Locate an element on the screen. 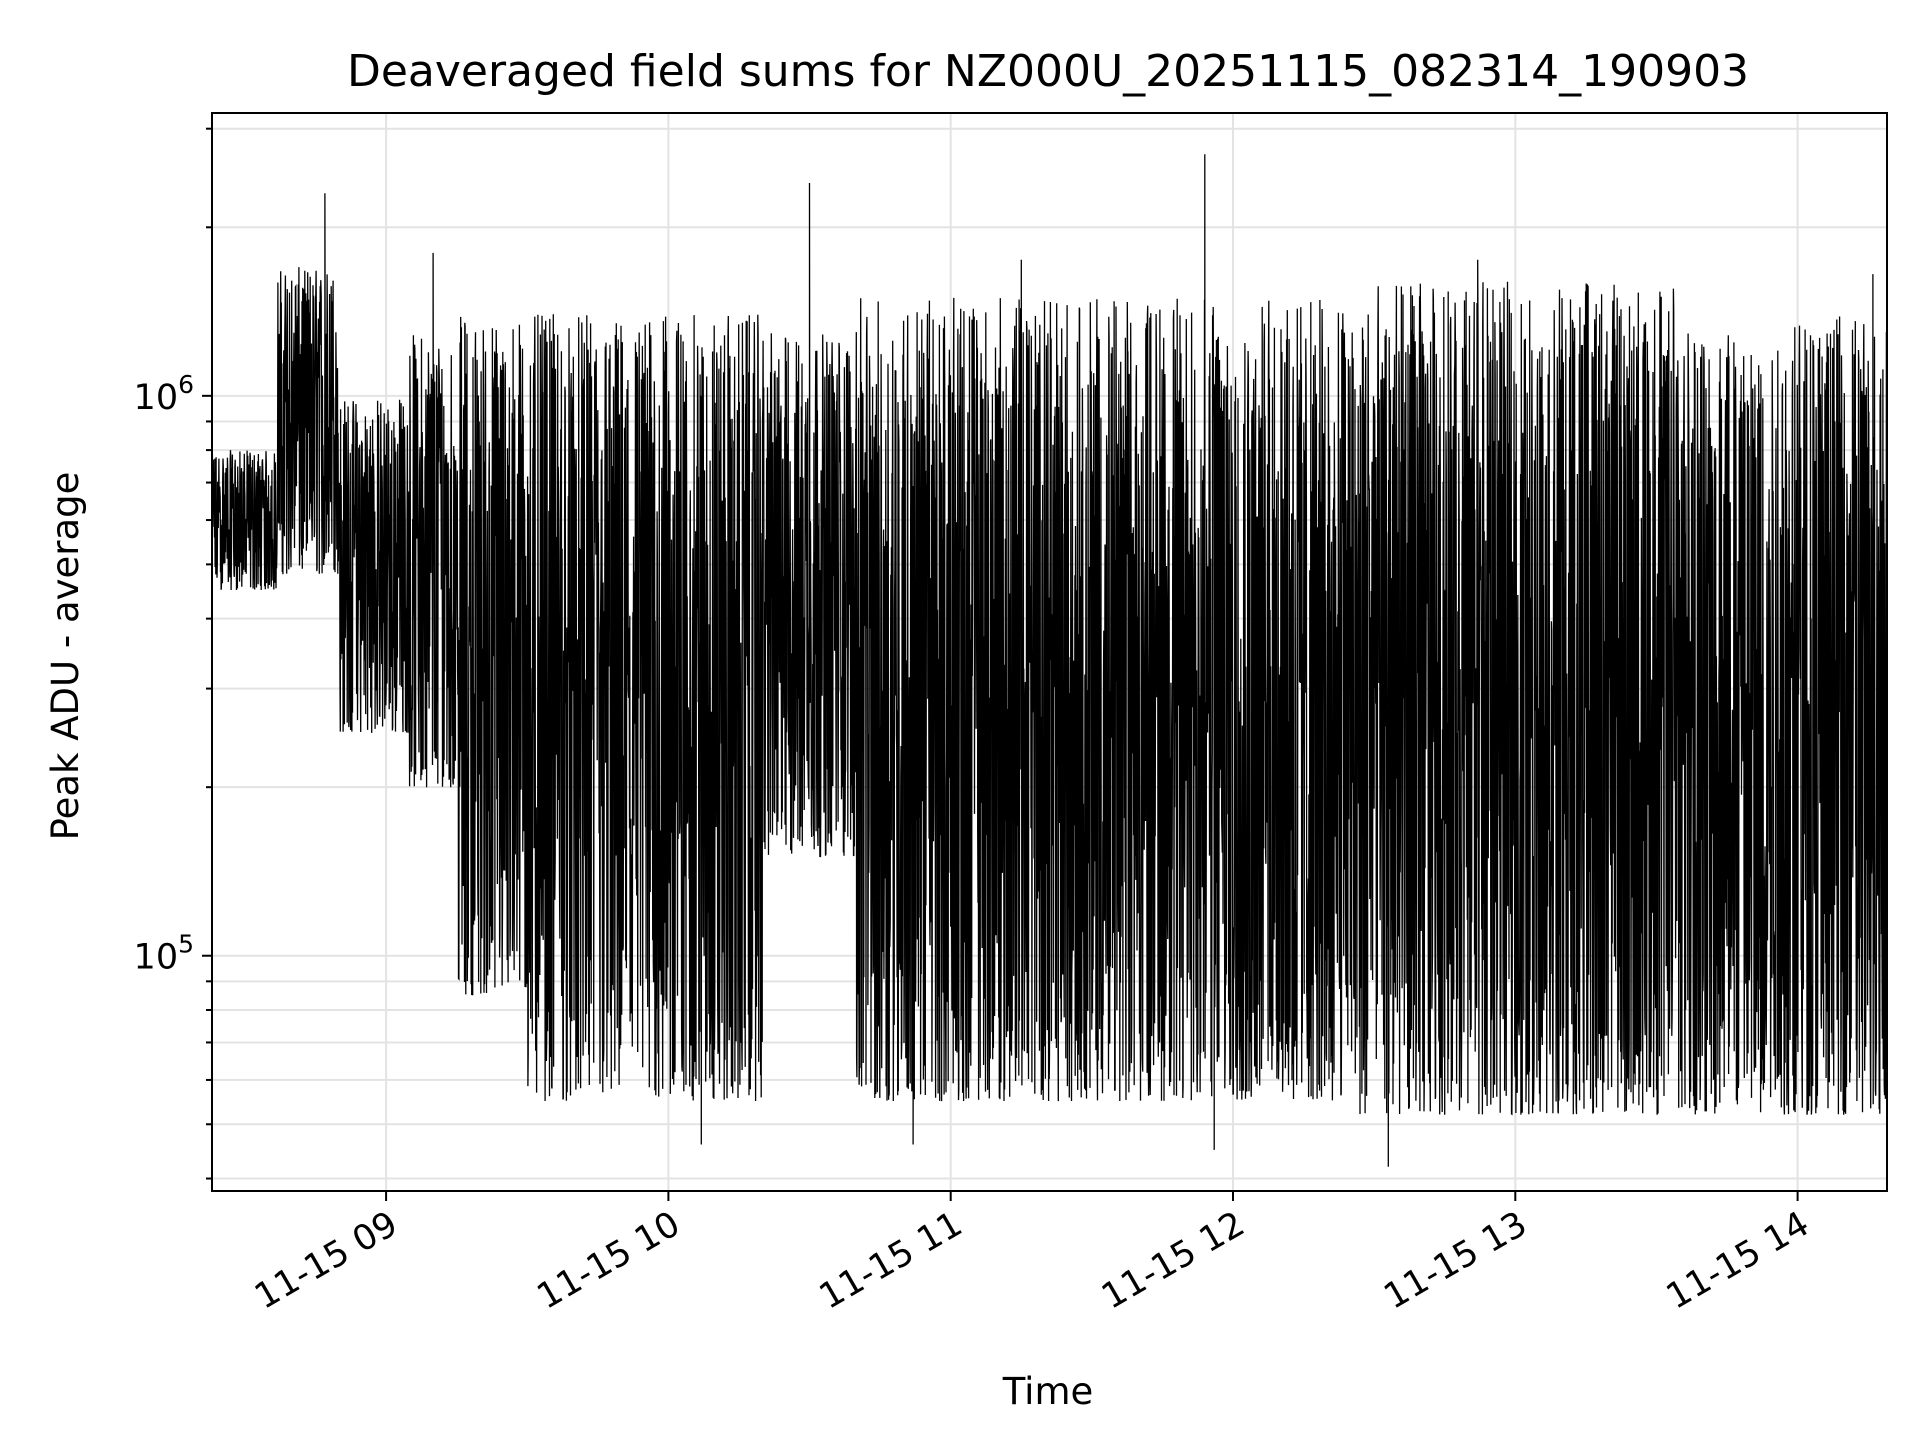  y-tick-exponent: 5 is located at coordinates (186, 944).